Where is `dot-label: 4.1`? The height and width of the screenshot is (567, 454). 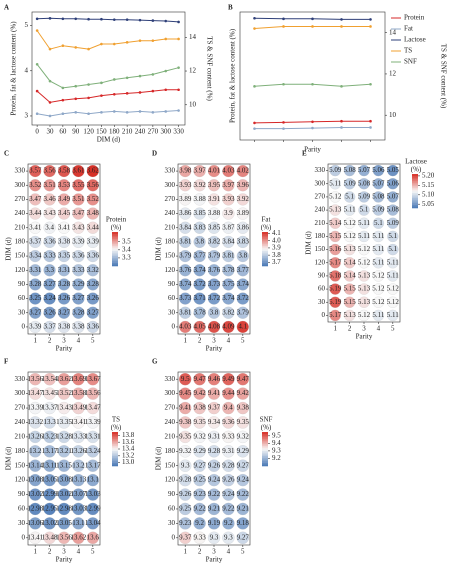 dot-label: 4.1 is located at coordinates (242, 327).